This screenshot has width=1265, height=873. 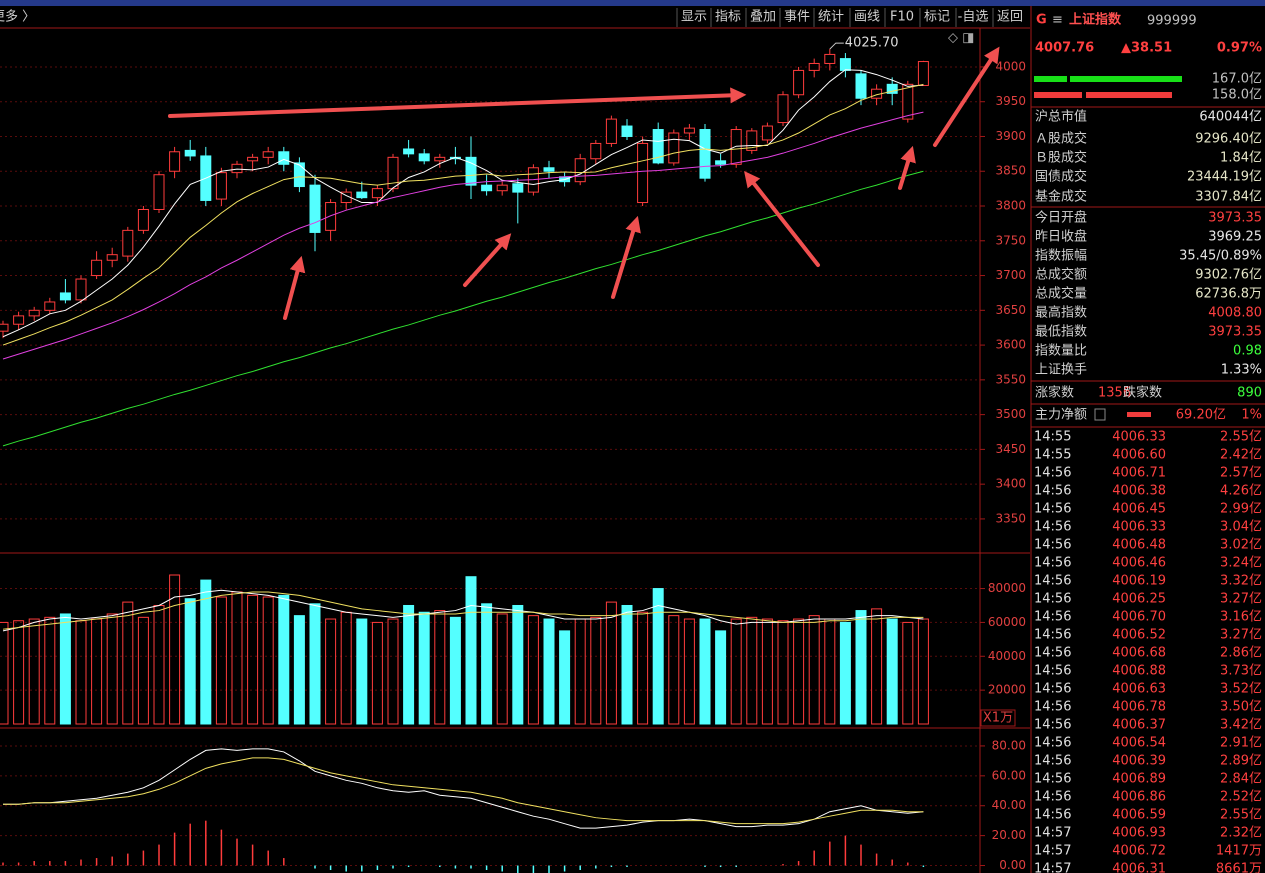 I want to click on stat-value: 4008.80, so click(x=1235, y=313).